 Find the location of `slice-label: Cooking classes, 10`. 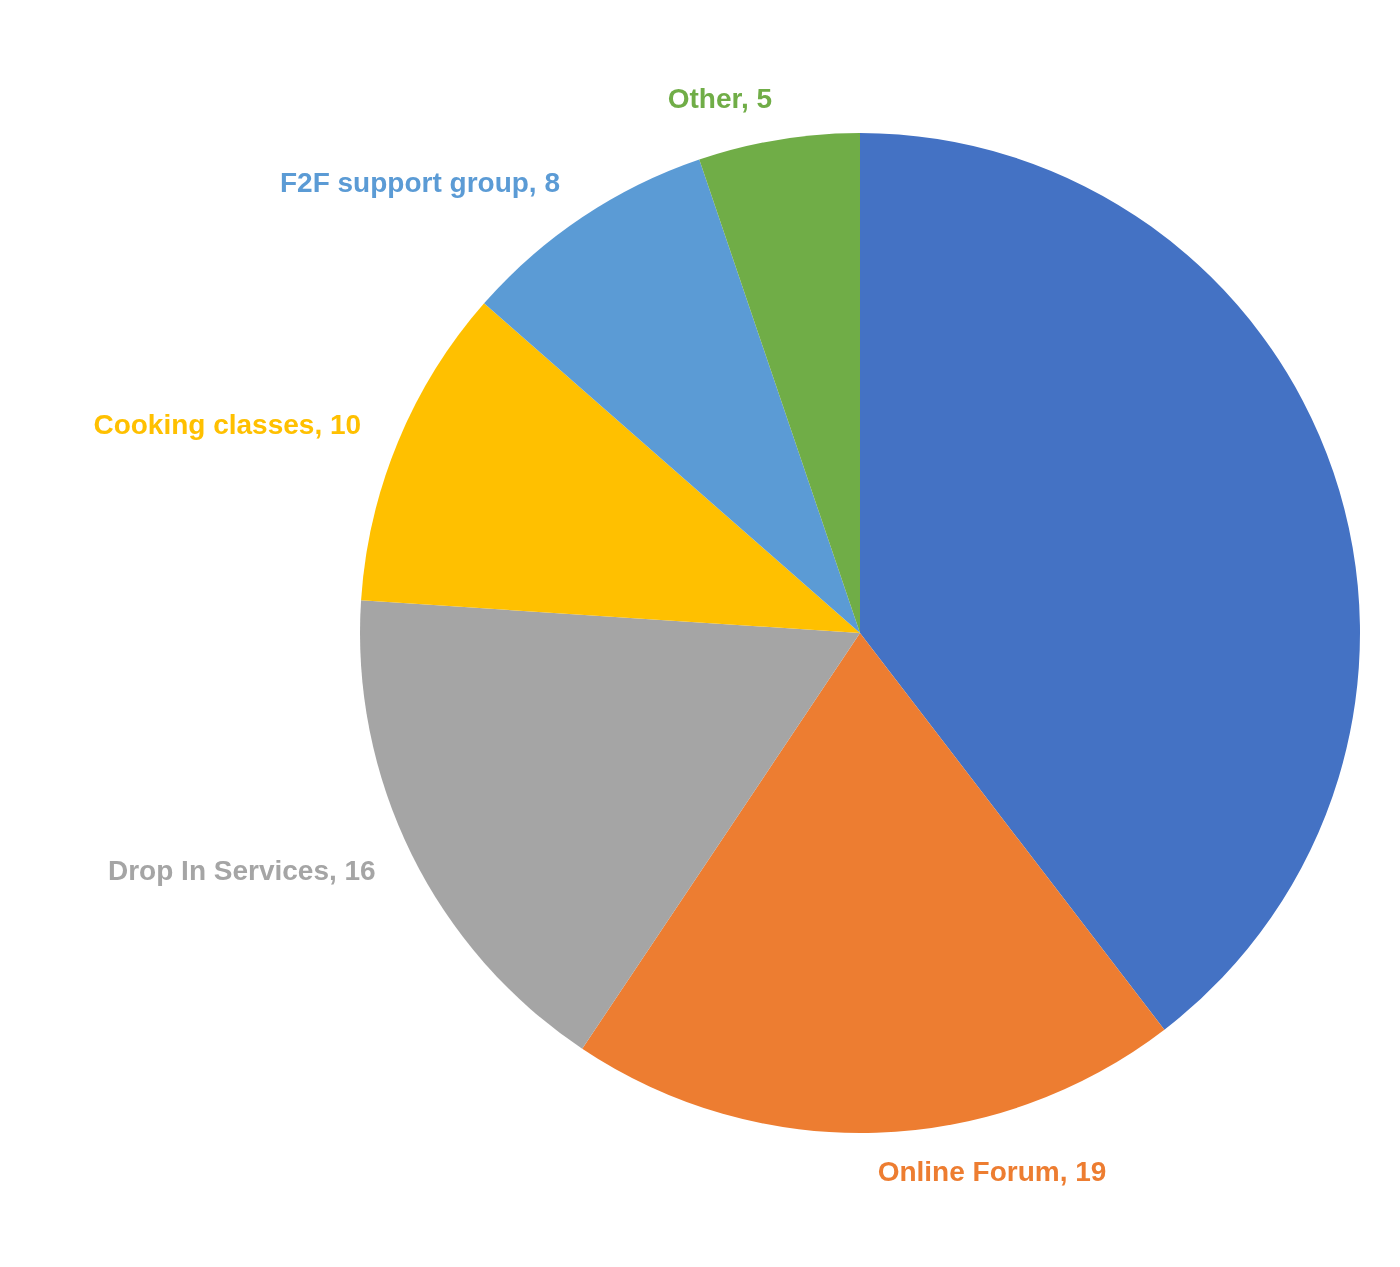

slice-label: Cooking classes, 10 is located at coordinates (227, 425).